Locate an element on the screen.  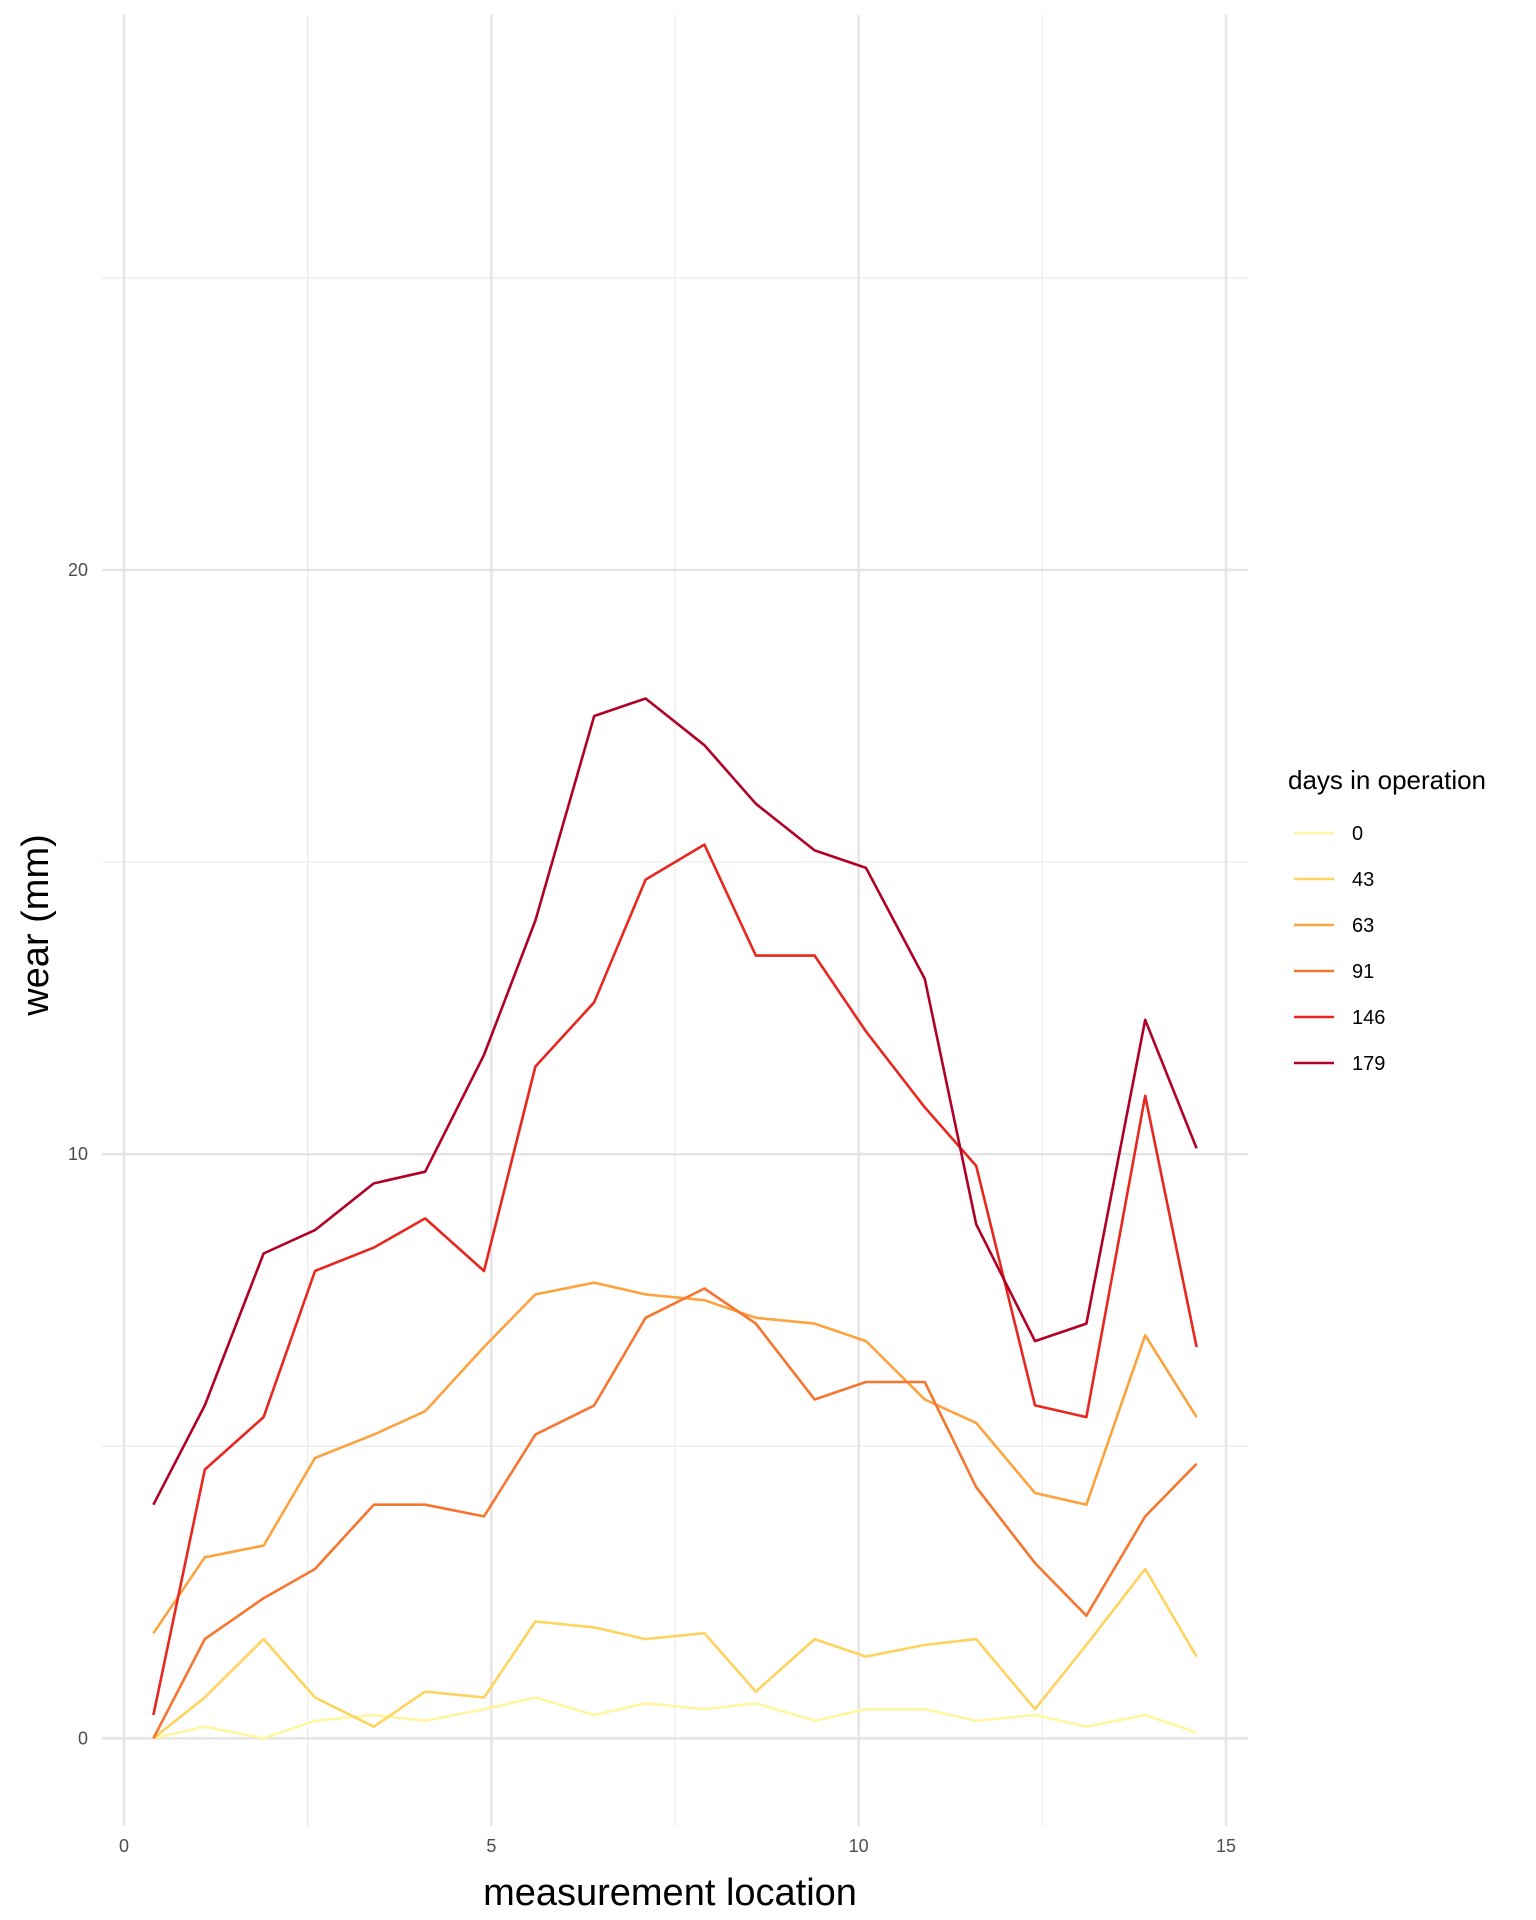
legend-label-179: 179 is located at coordinates (1368, 1064).